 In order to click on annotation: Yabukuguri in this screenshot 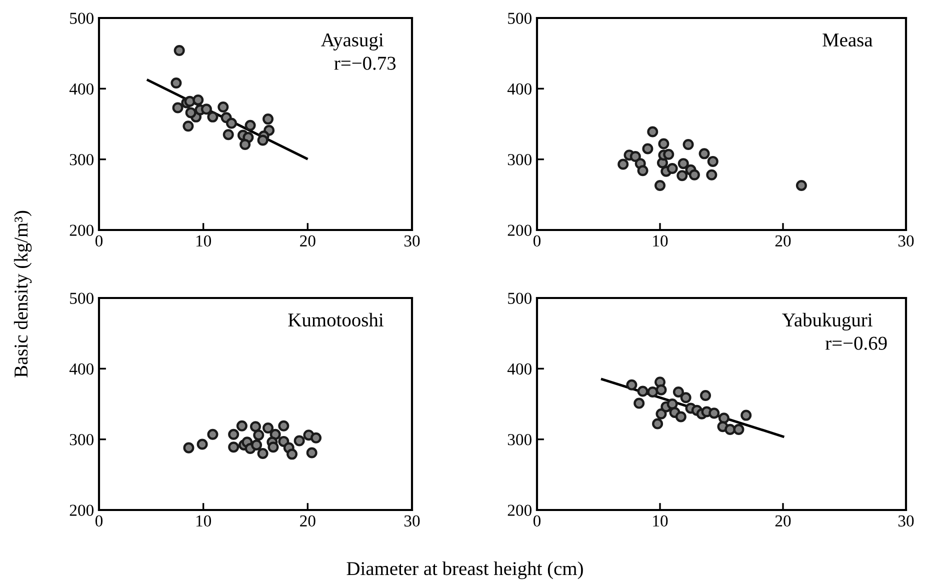, I will do `click(827, 321)`.